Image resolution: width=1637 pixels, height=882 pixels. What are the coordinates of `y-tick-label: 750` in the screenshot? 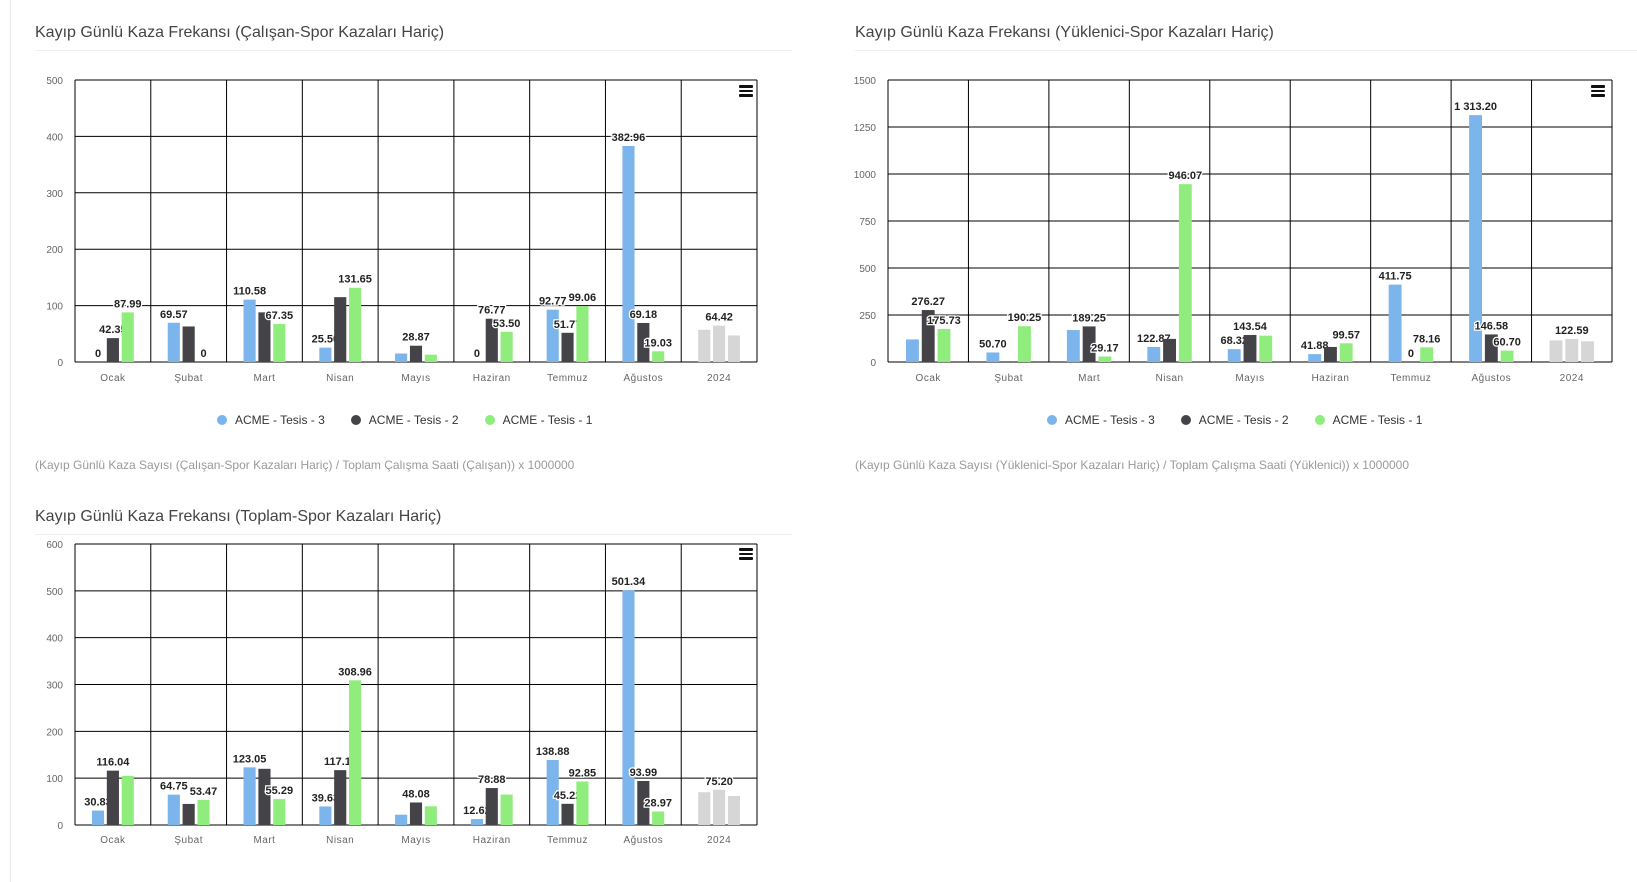 It's located at (867, 222).